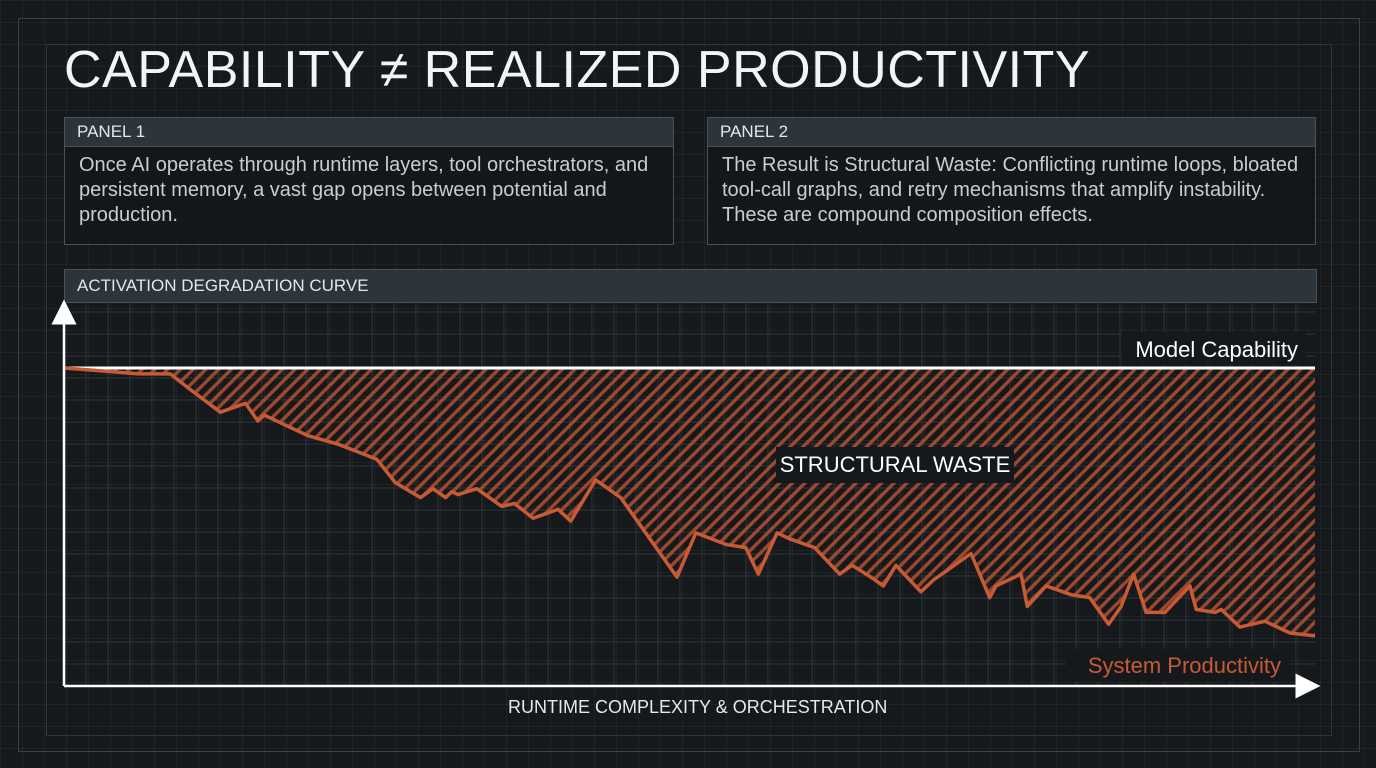 The height and width of the screenshot is (768, 1376). I want to click on chart-panel-title: ACTIVATION DEGRADATION CURVE, so click(690, 286).